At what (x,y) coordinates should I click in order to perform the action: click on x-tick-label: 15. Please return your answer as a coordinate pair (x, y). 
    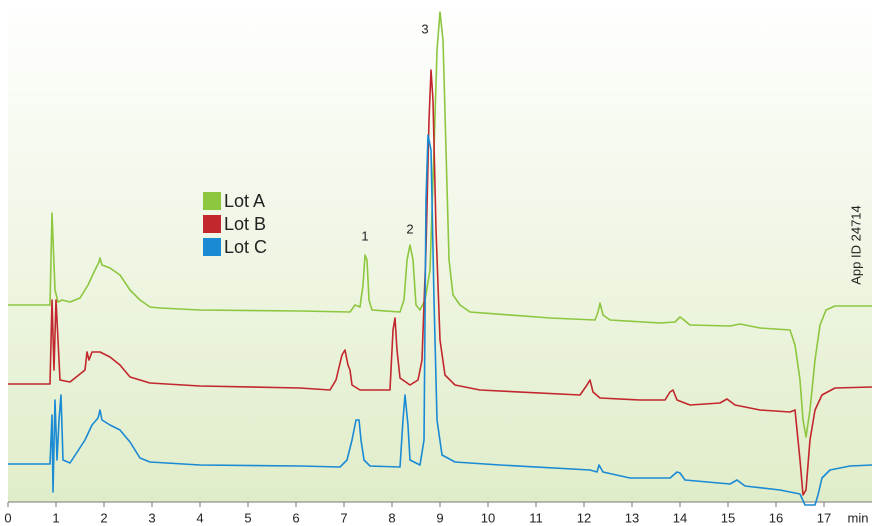
    Looking at the image, I should click on (728, 517).